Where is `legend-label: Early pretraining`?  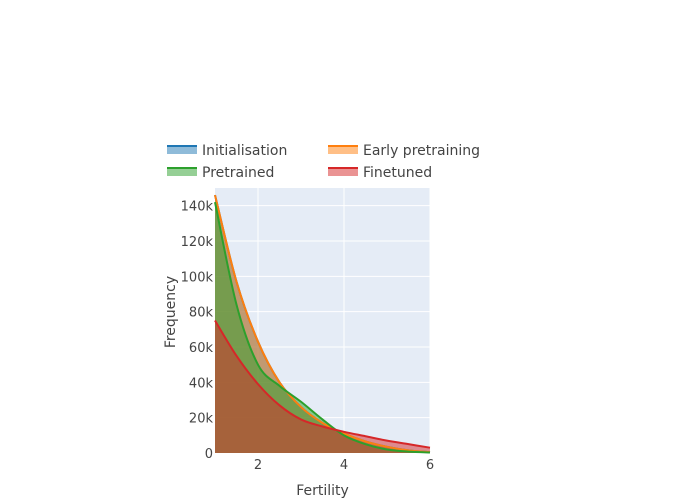
legend-label: Early pretraining is located at coordinates (421, 151).